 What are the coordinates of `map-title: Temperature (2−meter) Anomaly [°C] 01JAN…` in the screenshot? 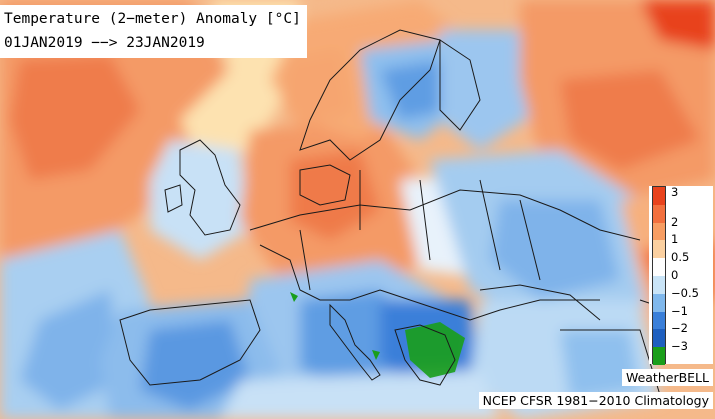 It's located at (153, 31).